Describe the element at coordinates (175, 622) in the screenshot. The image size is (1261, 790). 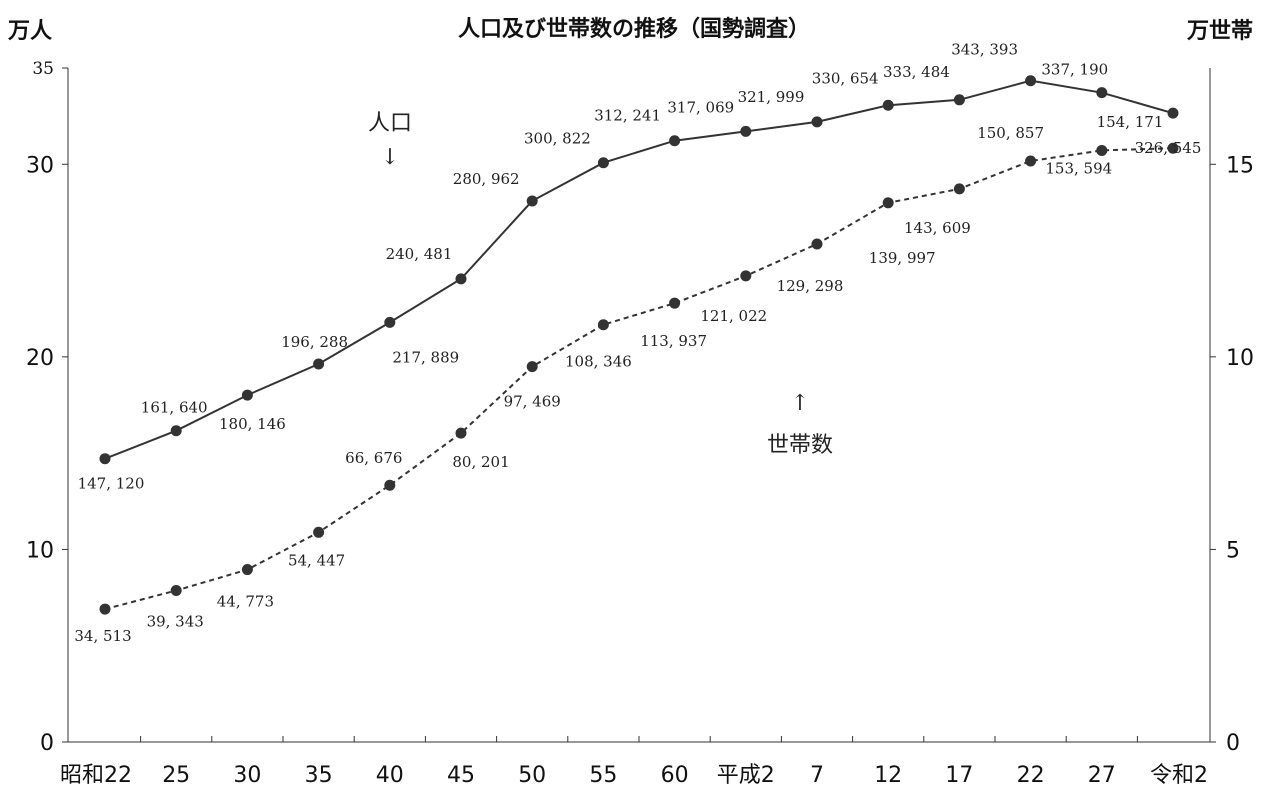
I see `households-data-label: 39, 343` at that location.